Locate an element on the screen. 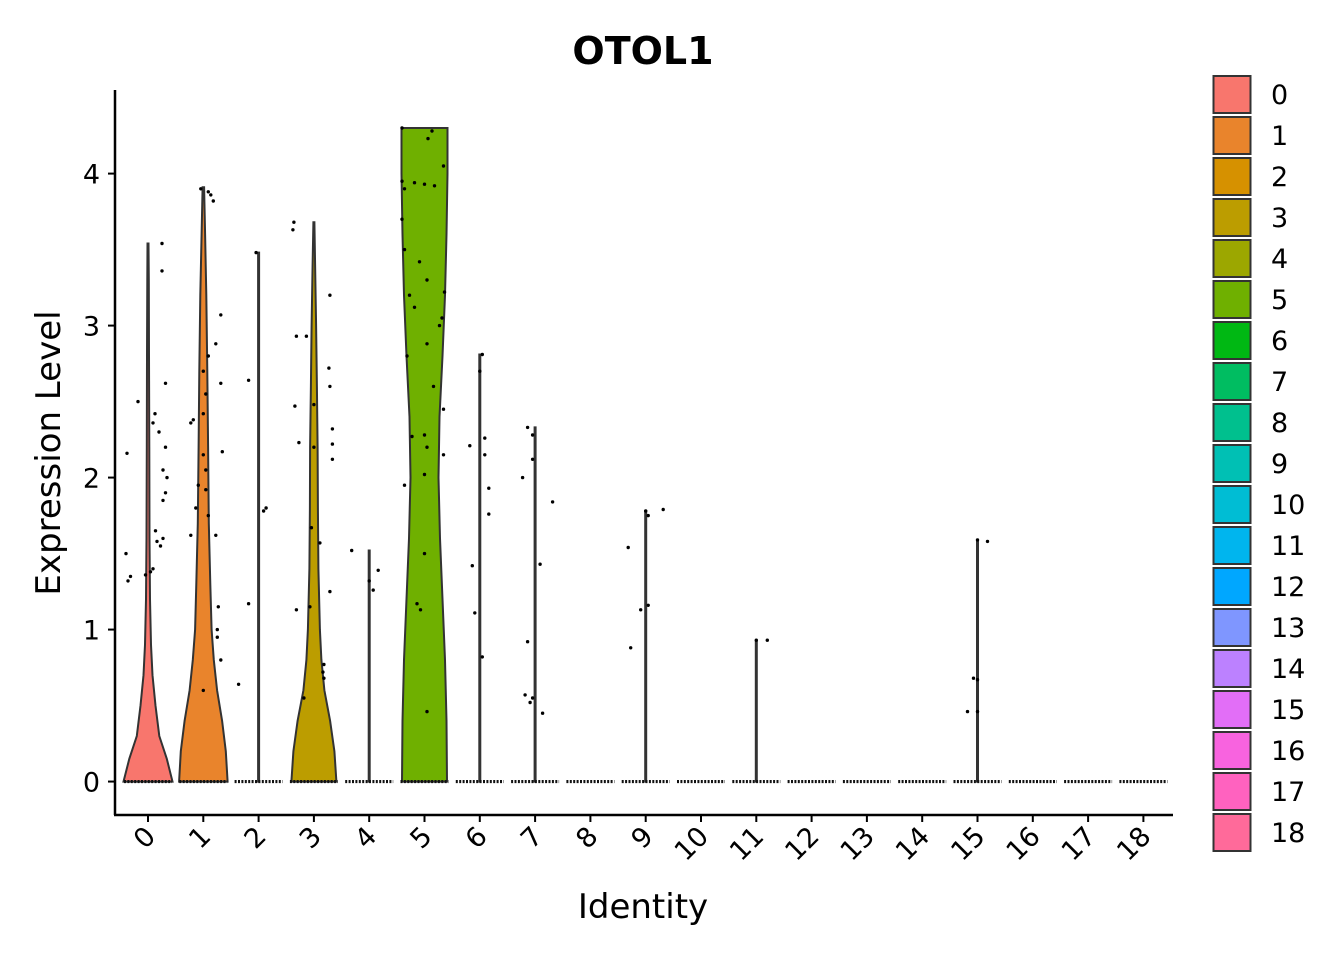  legend-label-2: 2 is located at coordinates (1279, 177).